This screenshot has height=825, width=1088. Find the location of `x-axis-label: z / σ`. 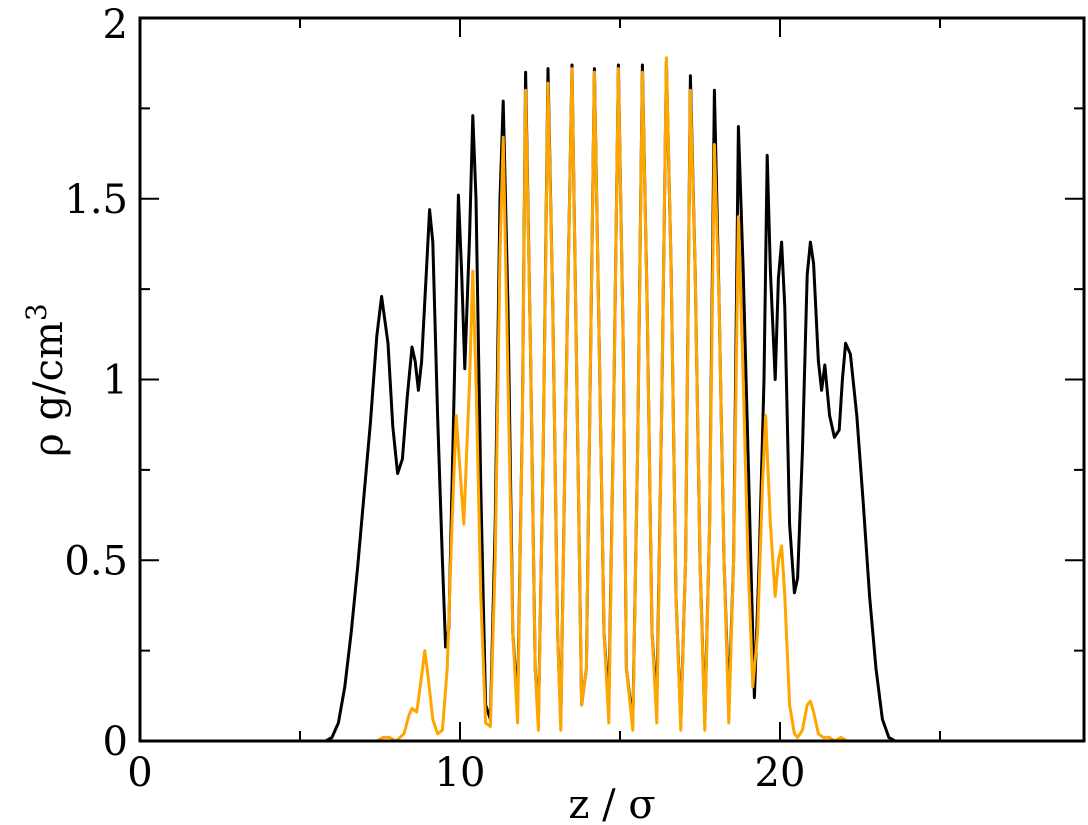

x-axis-label: z / σ is located at coordinates (611, 803).